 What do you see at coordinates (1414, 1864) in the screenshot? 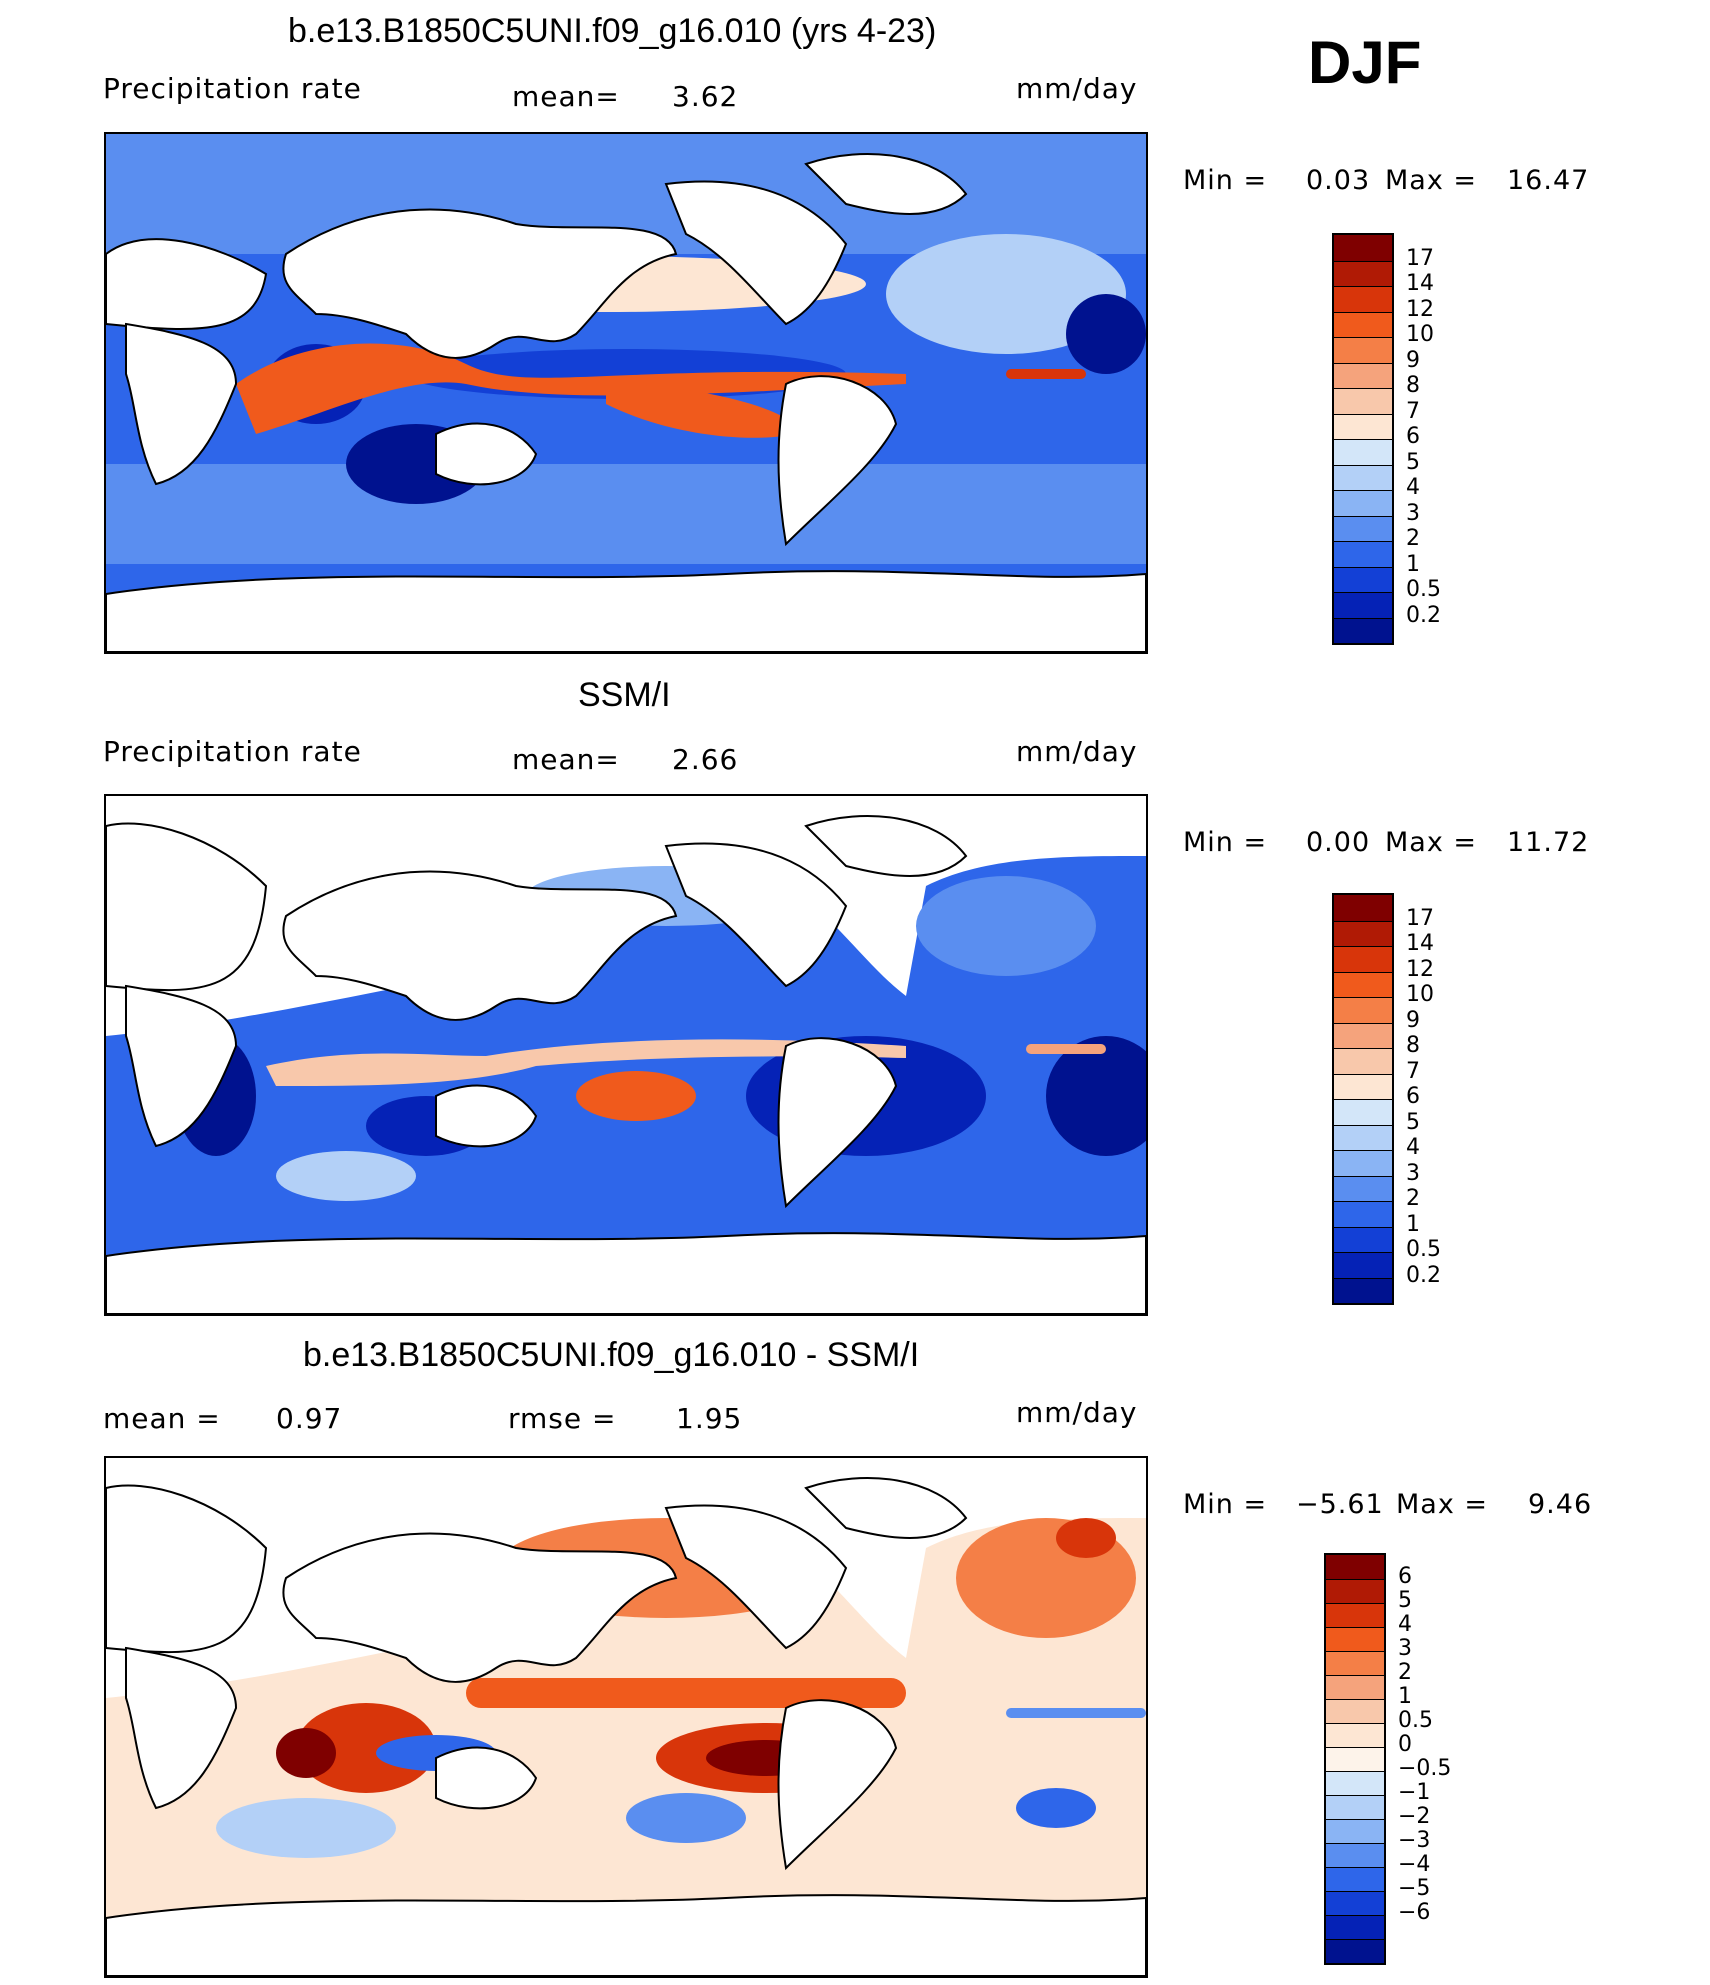
I see `colorbar-tick-label: −4` at bounding box center [1414, 1864].